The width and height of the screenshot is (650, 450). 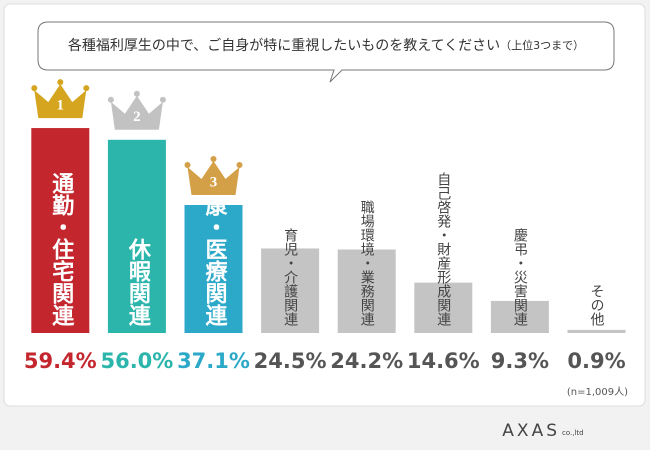 I want to click on value-label: 0.9%, so click(x=596, y=361).